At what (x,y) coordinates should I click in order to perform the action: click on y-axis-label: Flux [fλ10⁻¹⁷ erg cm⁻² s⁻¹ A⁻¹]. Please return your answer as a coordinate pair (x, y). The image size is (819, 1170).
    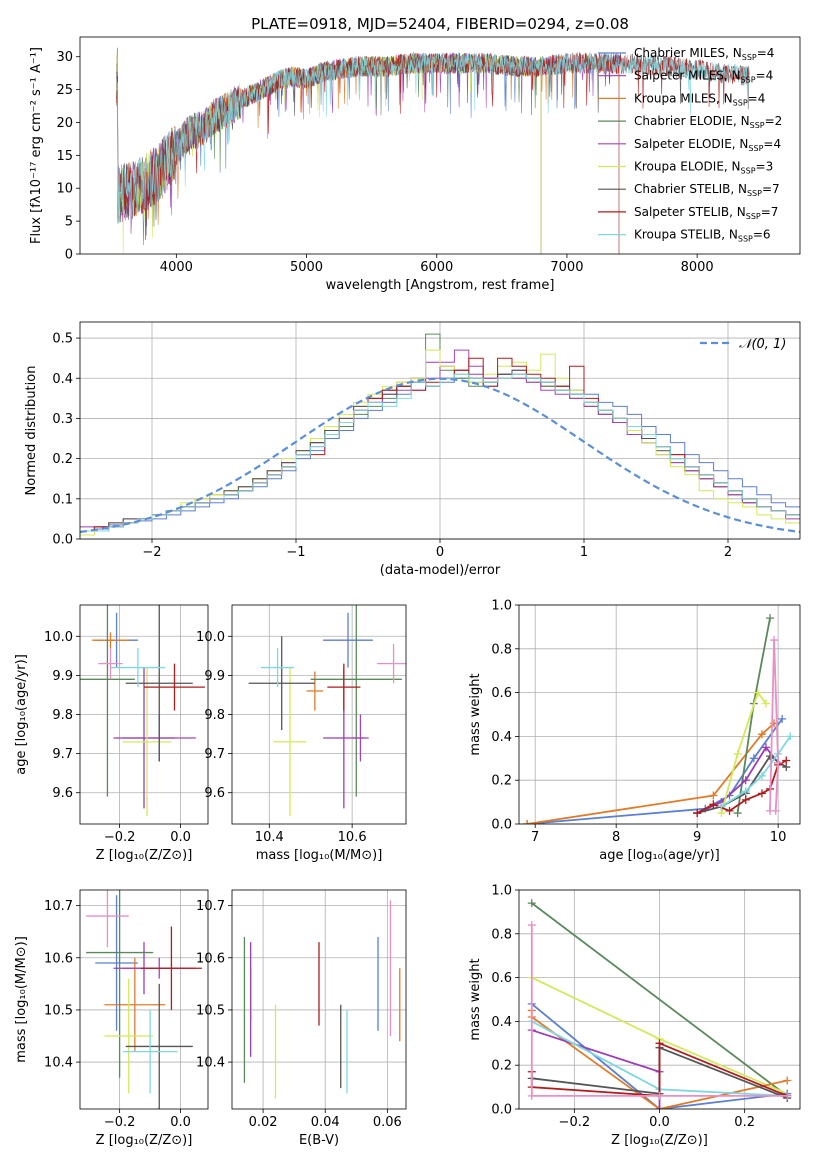
    Looking at the image, I should click on (36, 145).